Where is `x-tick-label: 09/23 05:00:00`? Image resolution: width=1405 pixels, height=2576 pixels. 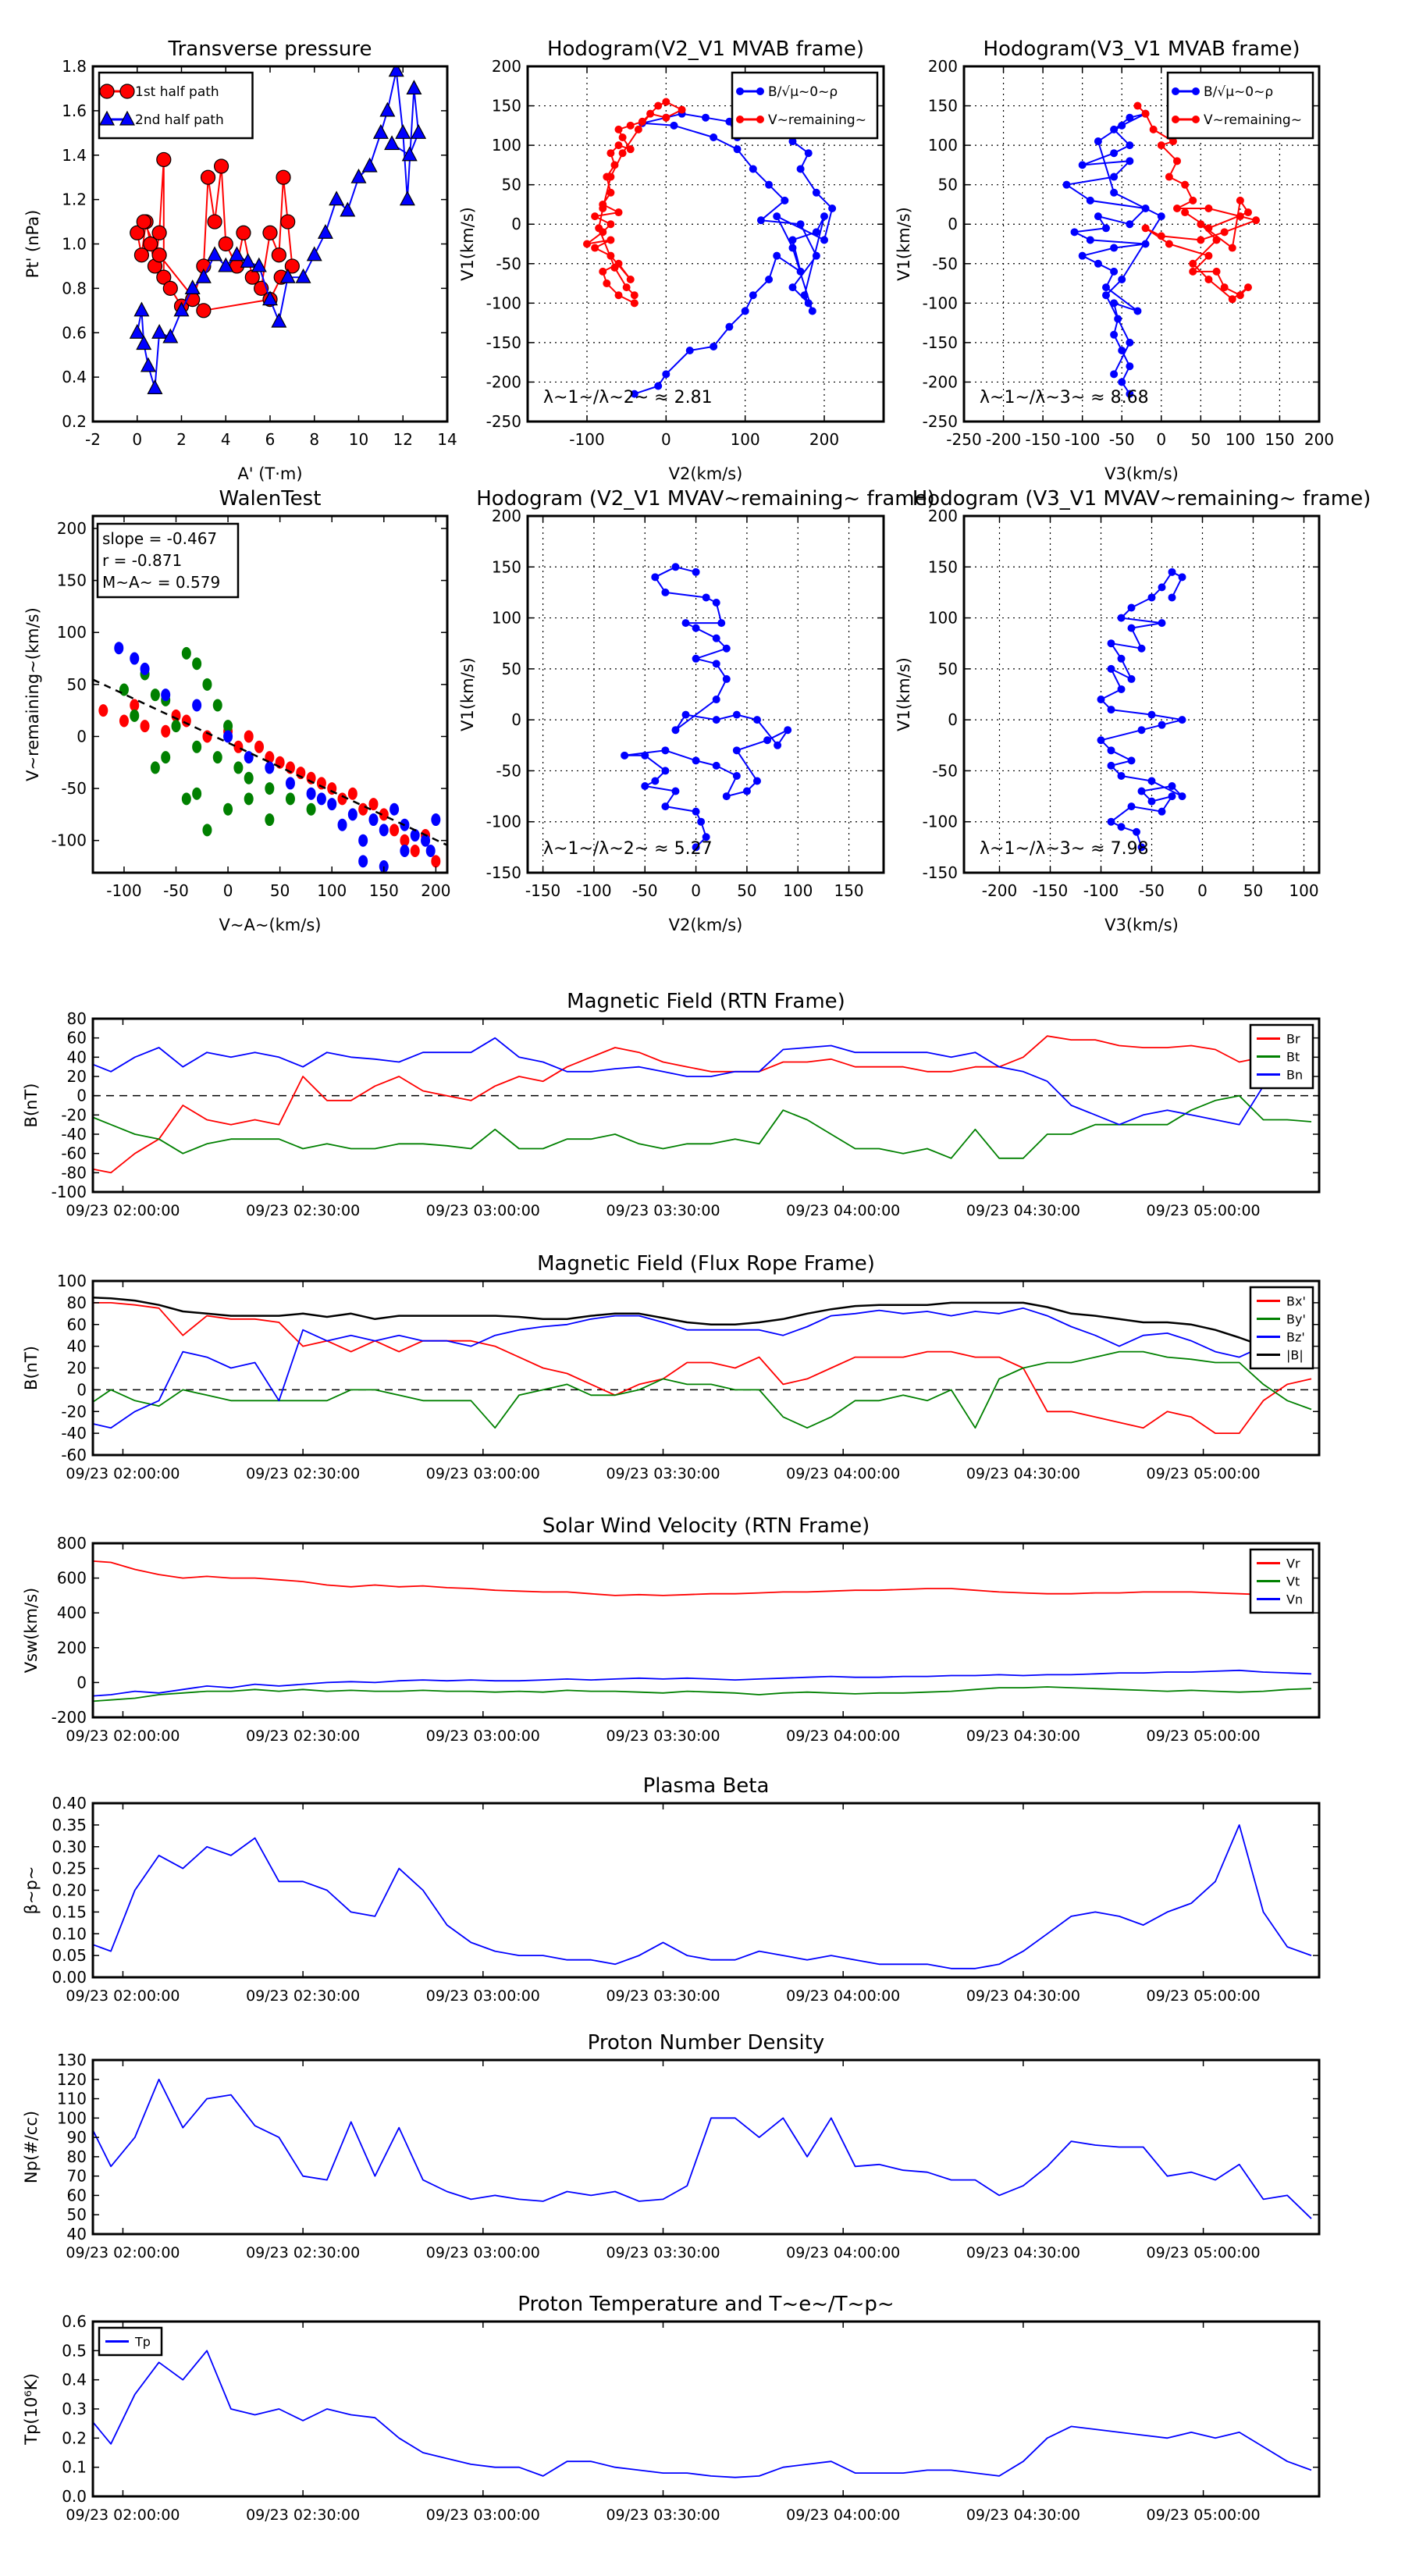 x-tick-label: 09/23 05:00:00 is located at coordinates (1204, 1996).